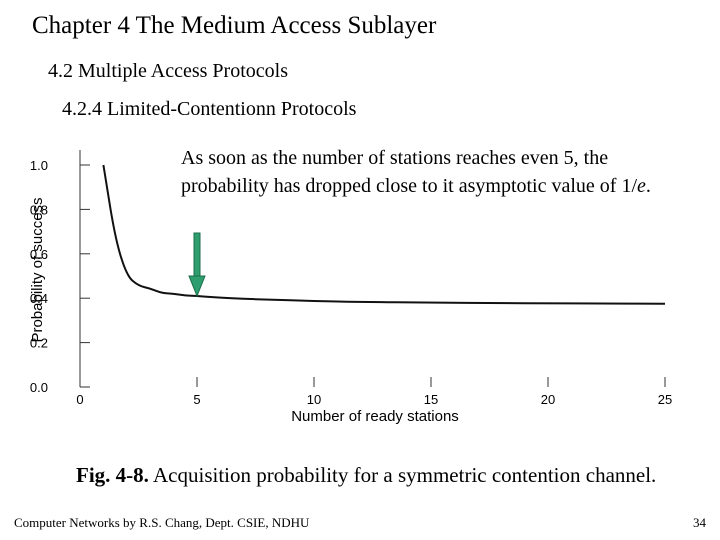 The image size is (720, 540). I want to click on y-axis-label: Probability of success, so click(37, 269).